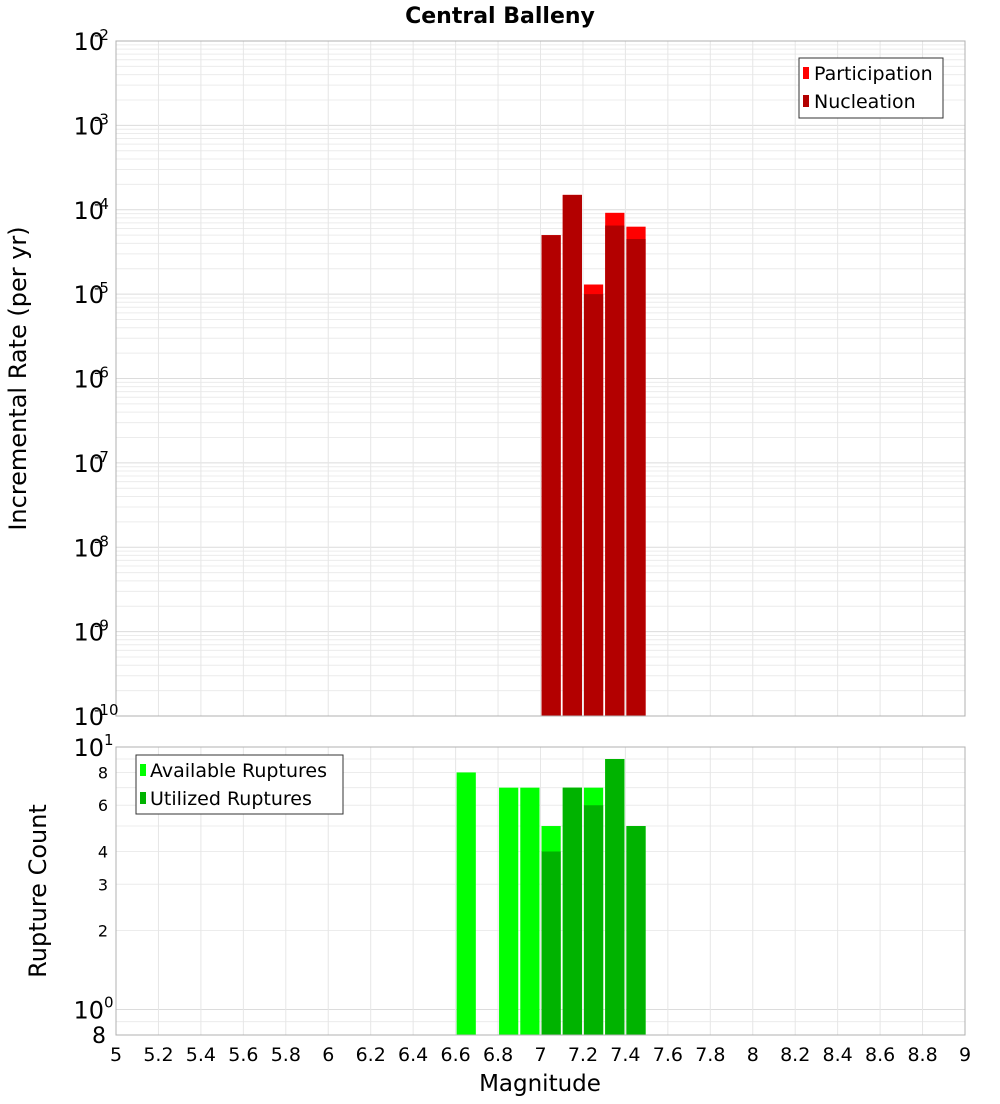  Describe the element at coordinates (838, 1055) in the screenshot. I see `x-tick-label: 8.4` at that location.